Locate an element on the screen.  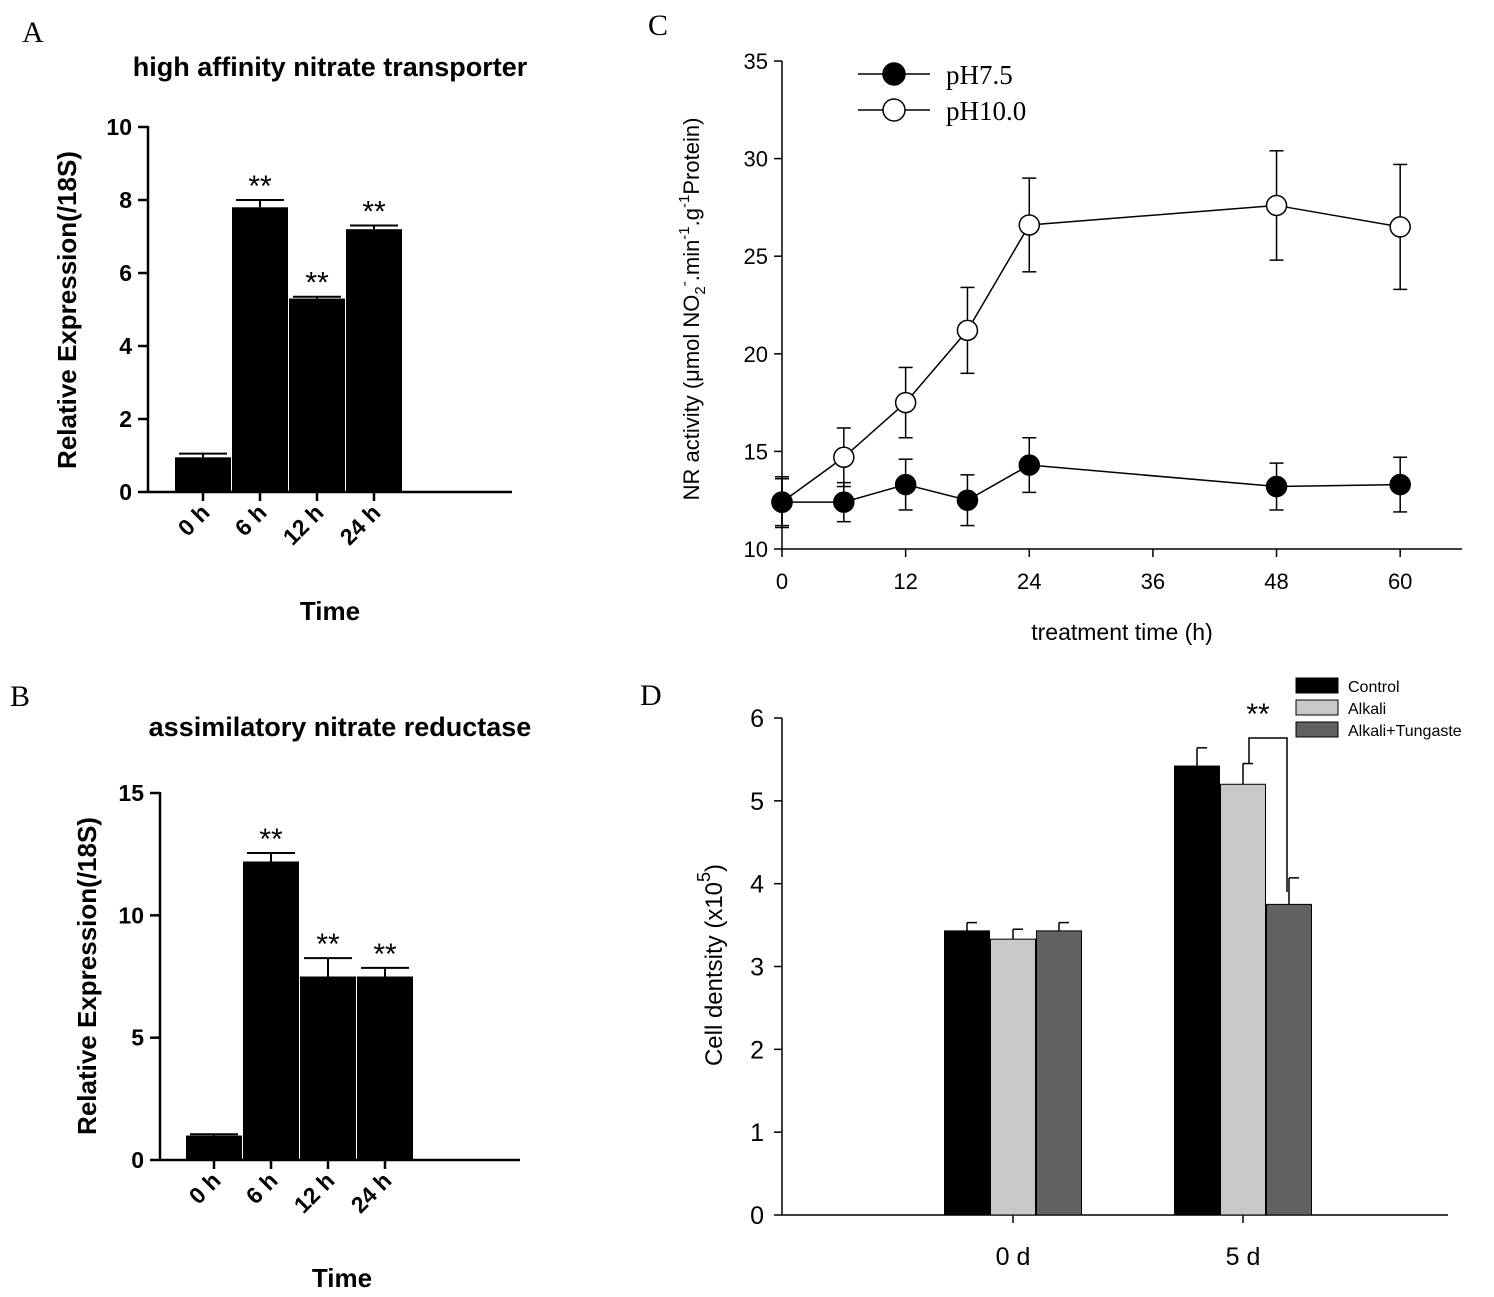
panel-d-y-tick-label: 6 is located at coordinates (757, 719).